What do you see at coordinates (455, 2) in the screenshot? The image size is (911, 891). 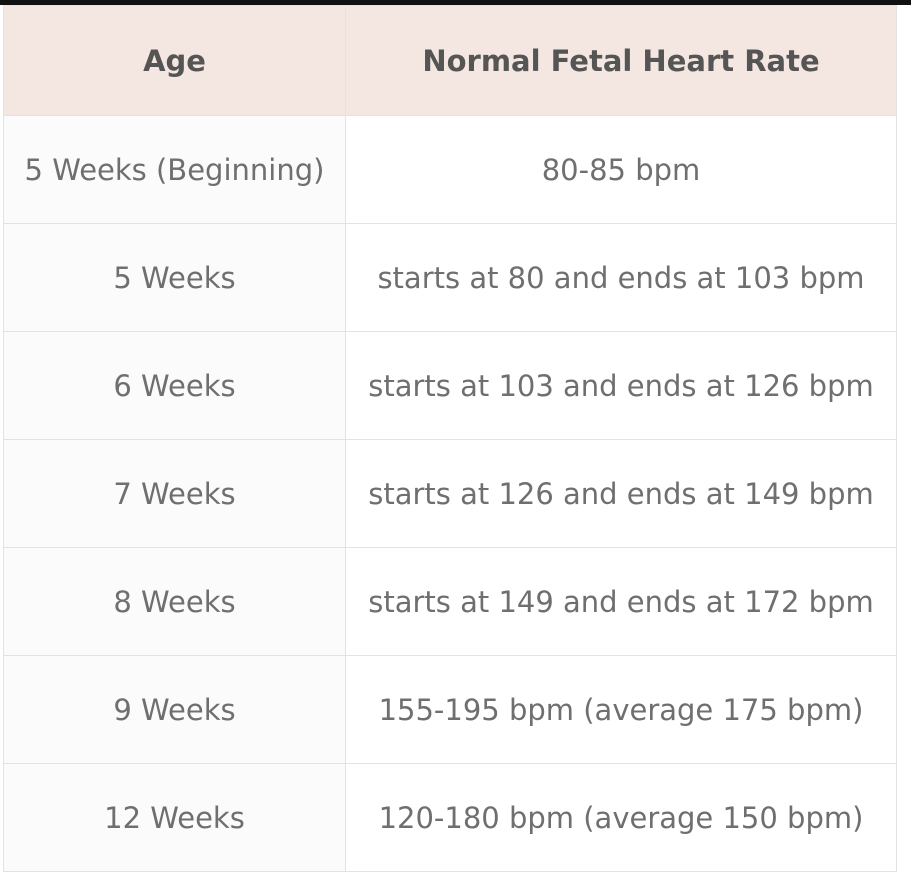 I see `top-border` at bounding box center [455, 2].